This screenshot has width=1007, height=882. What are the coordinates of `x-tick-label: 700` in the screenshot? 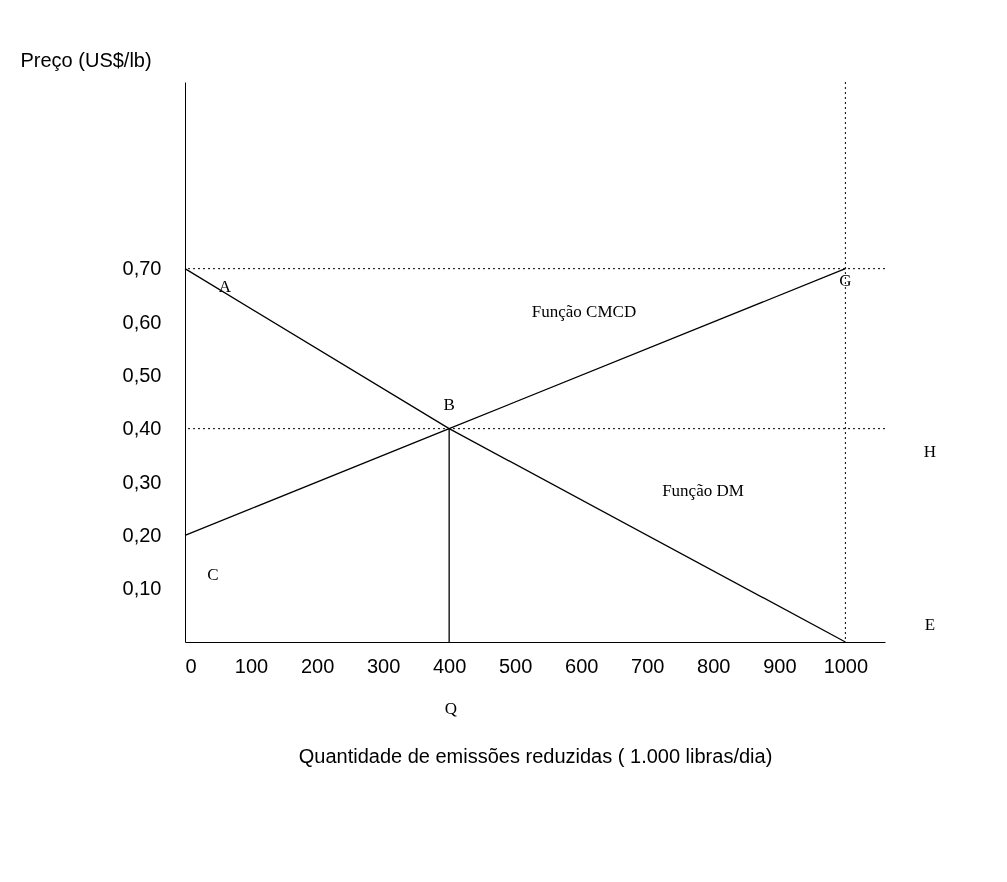 It's located at (648, 665).